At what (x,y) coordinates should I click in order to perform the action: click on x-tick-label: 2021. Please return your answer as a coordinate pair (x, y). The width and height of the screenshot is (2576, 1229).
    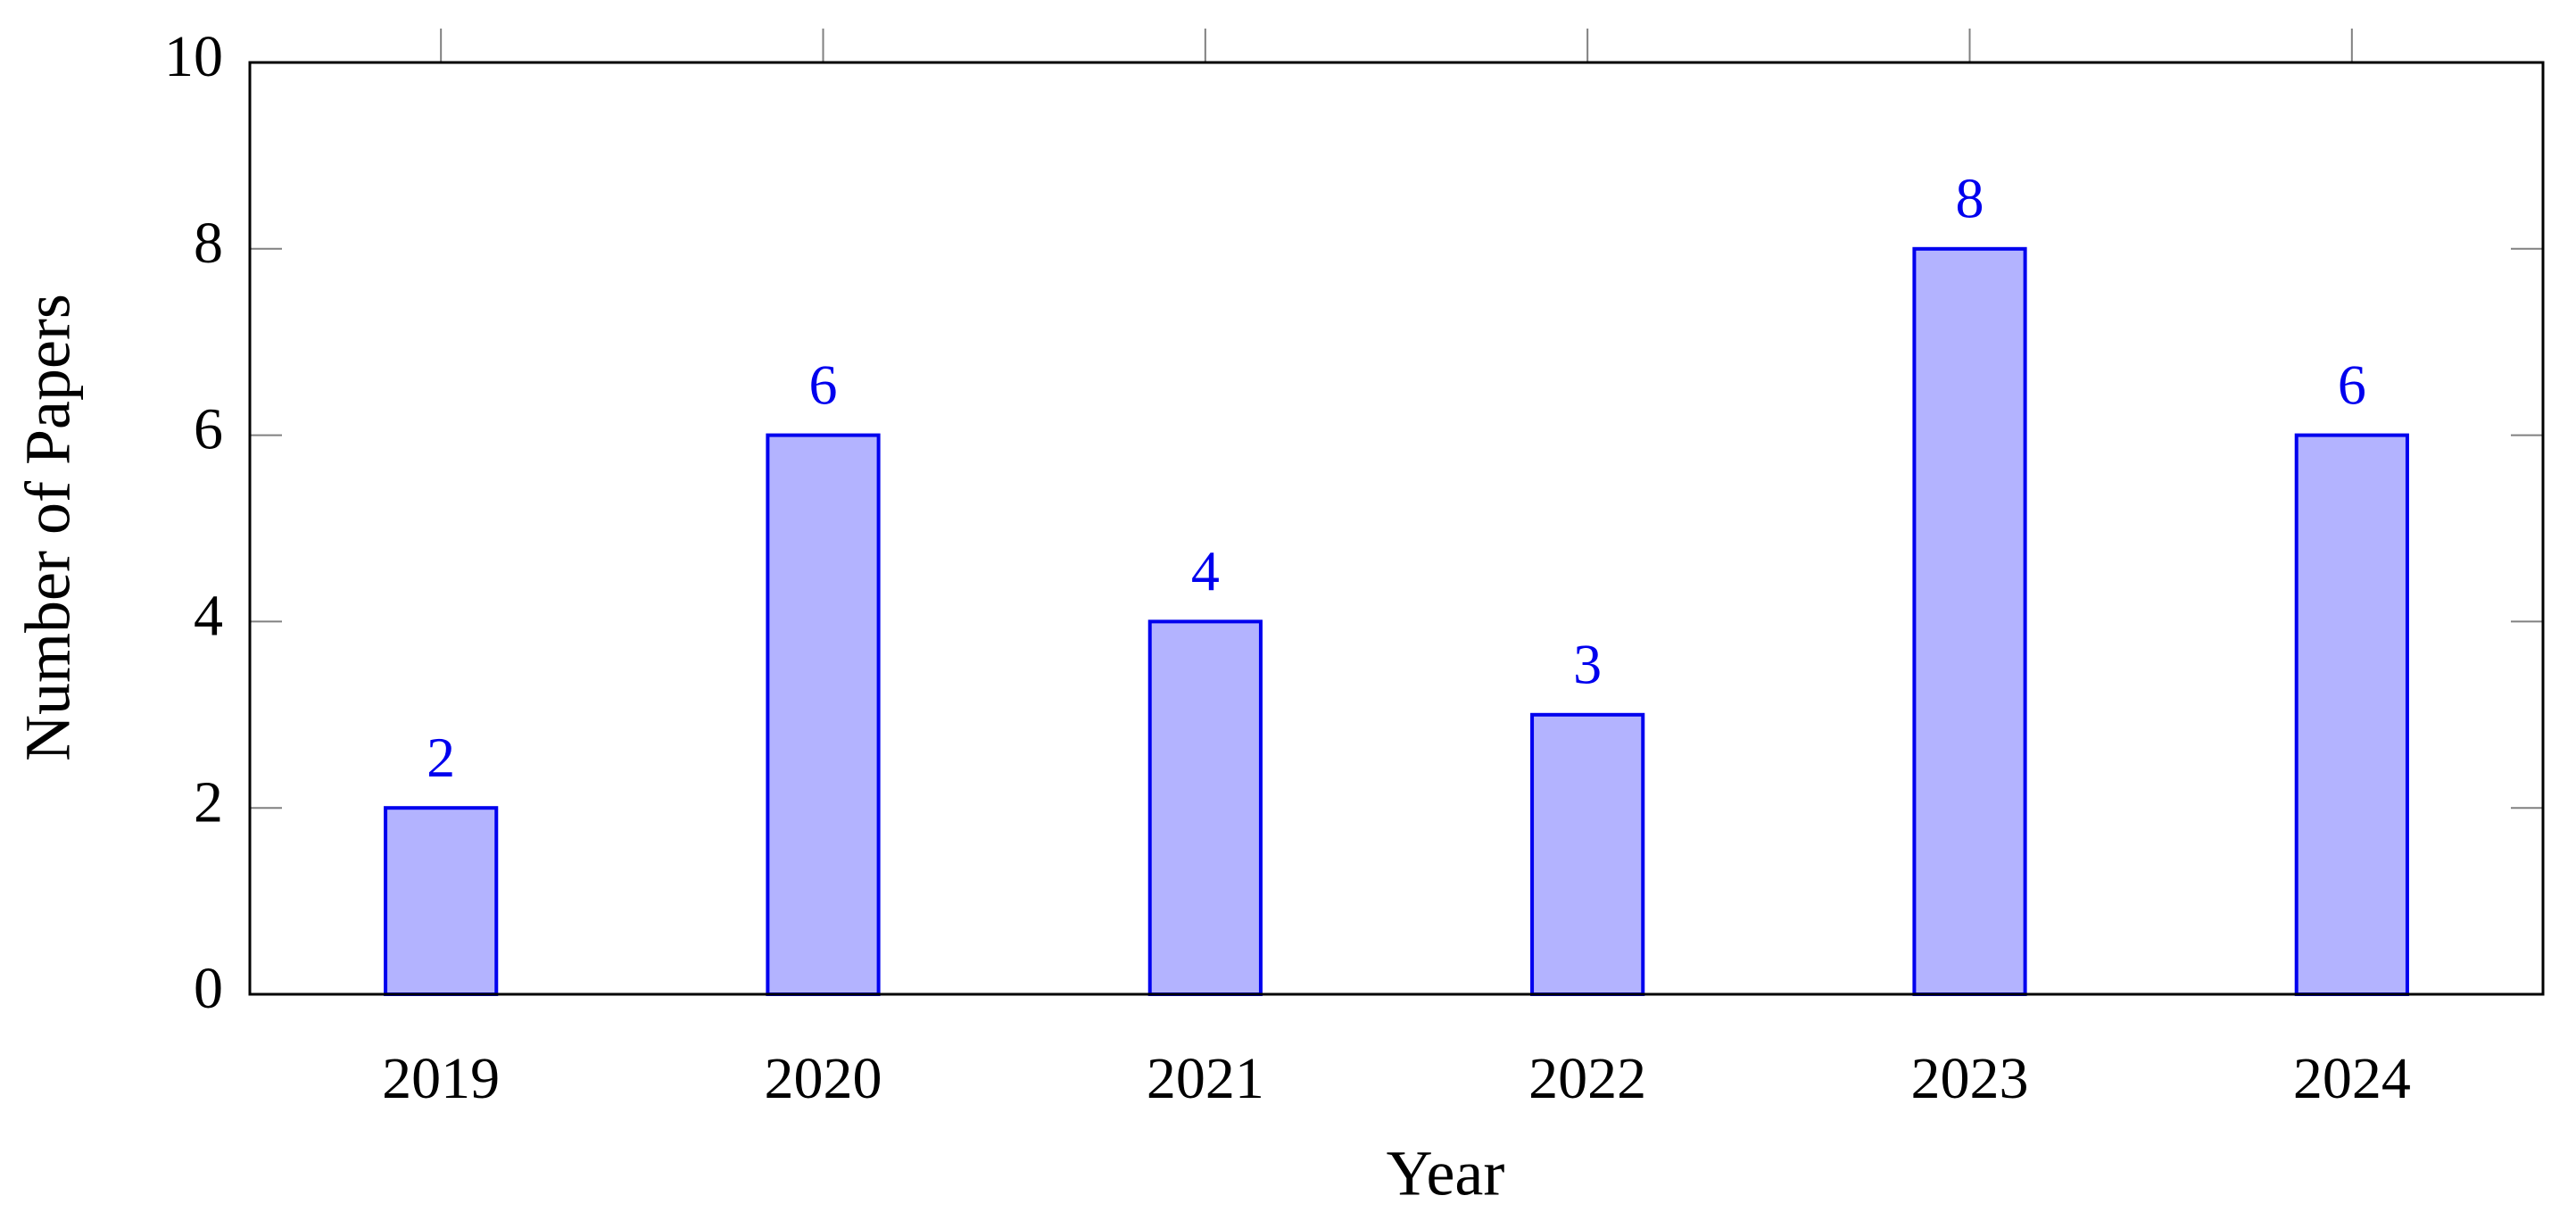
    Looking at the image, I should click on (1205, 1078).